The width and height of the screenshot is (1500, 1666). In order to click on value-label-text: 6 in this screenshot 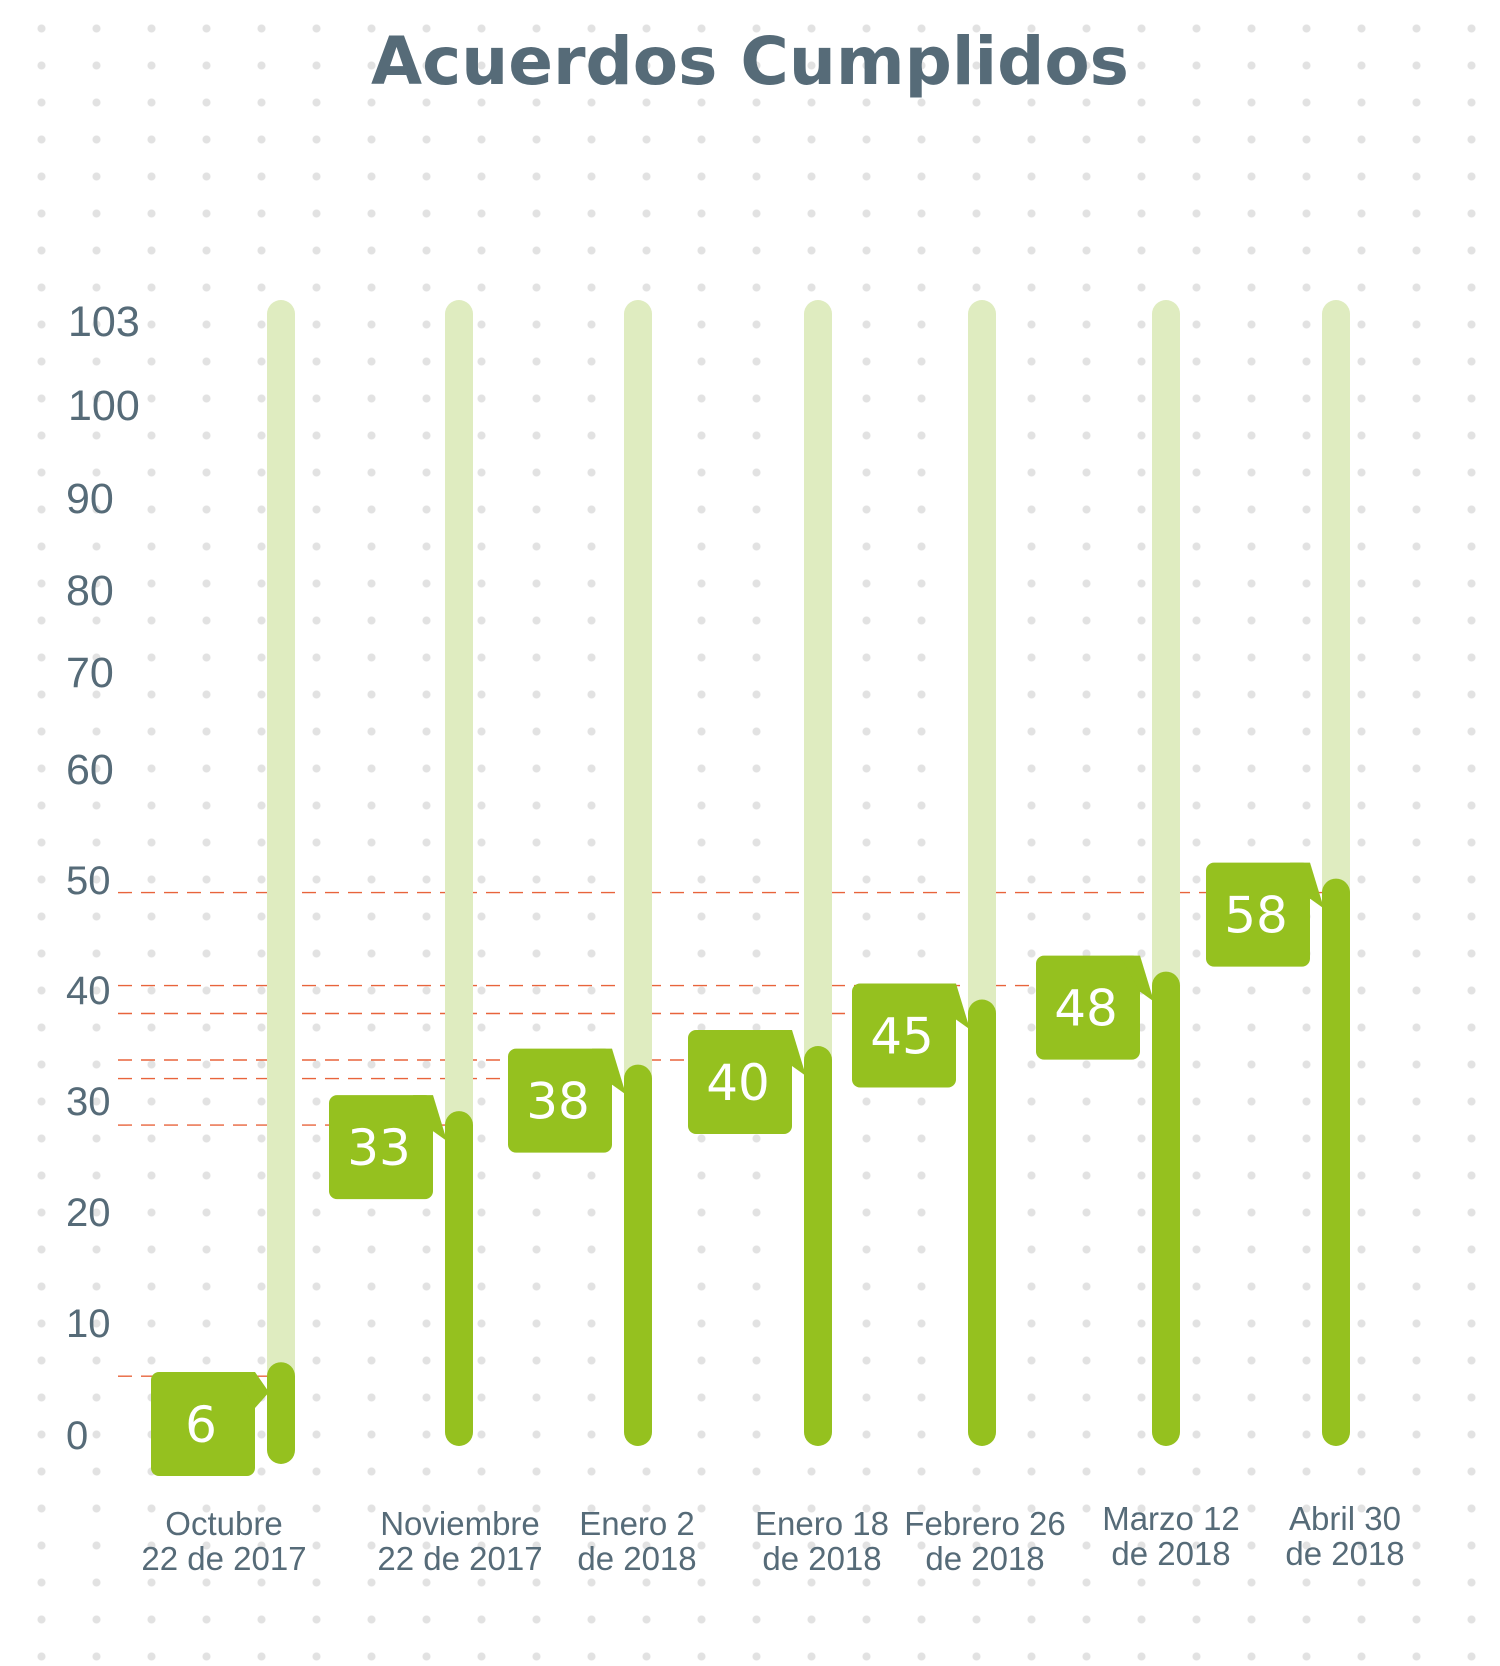, I will do `click(201, 1425)`.